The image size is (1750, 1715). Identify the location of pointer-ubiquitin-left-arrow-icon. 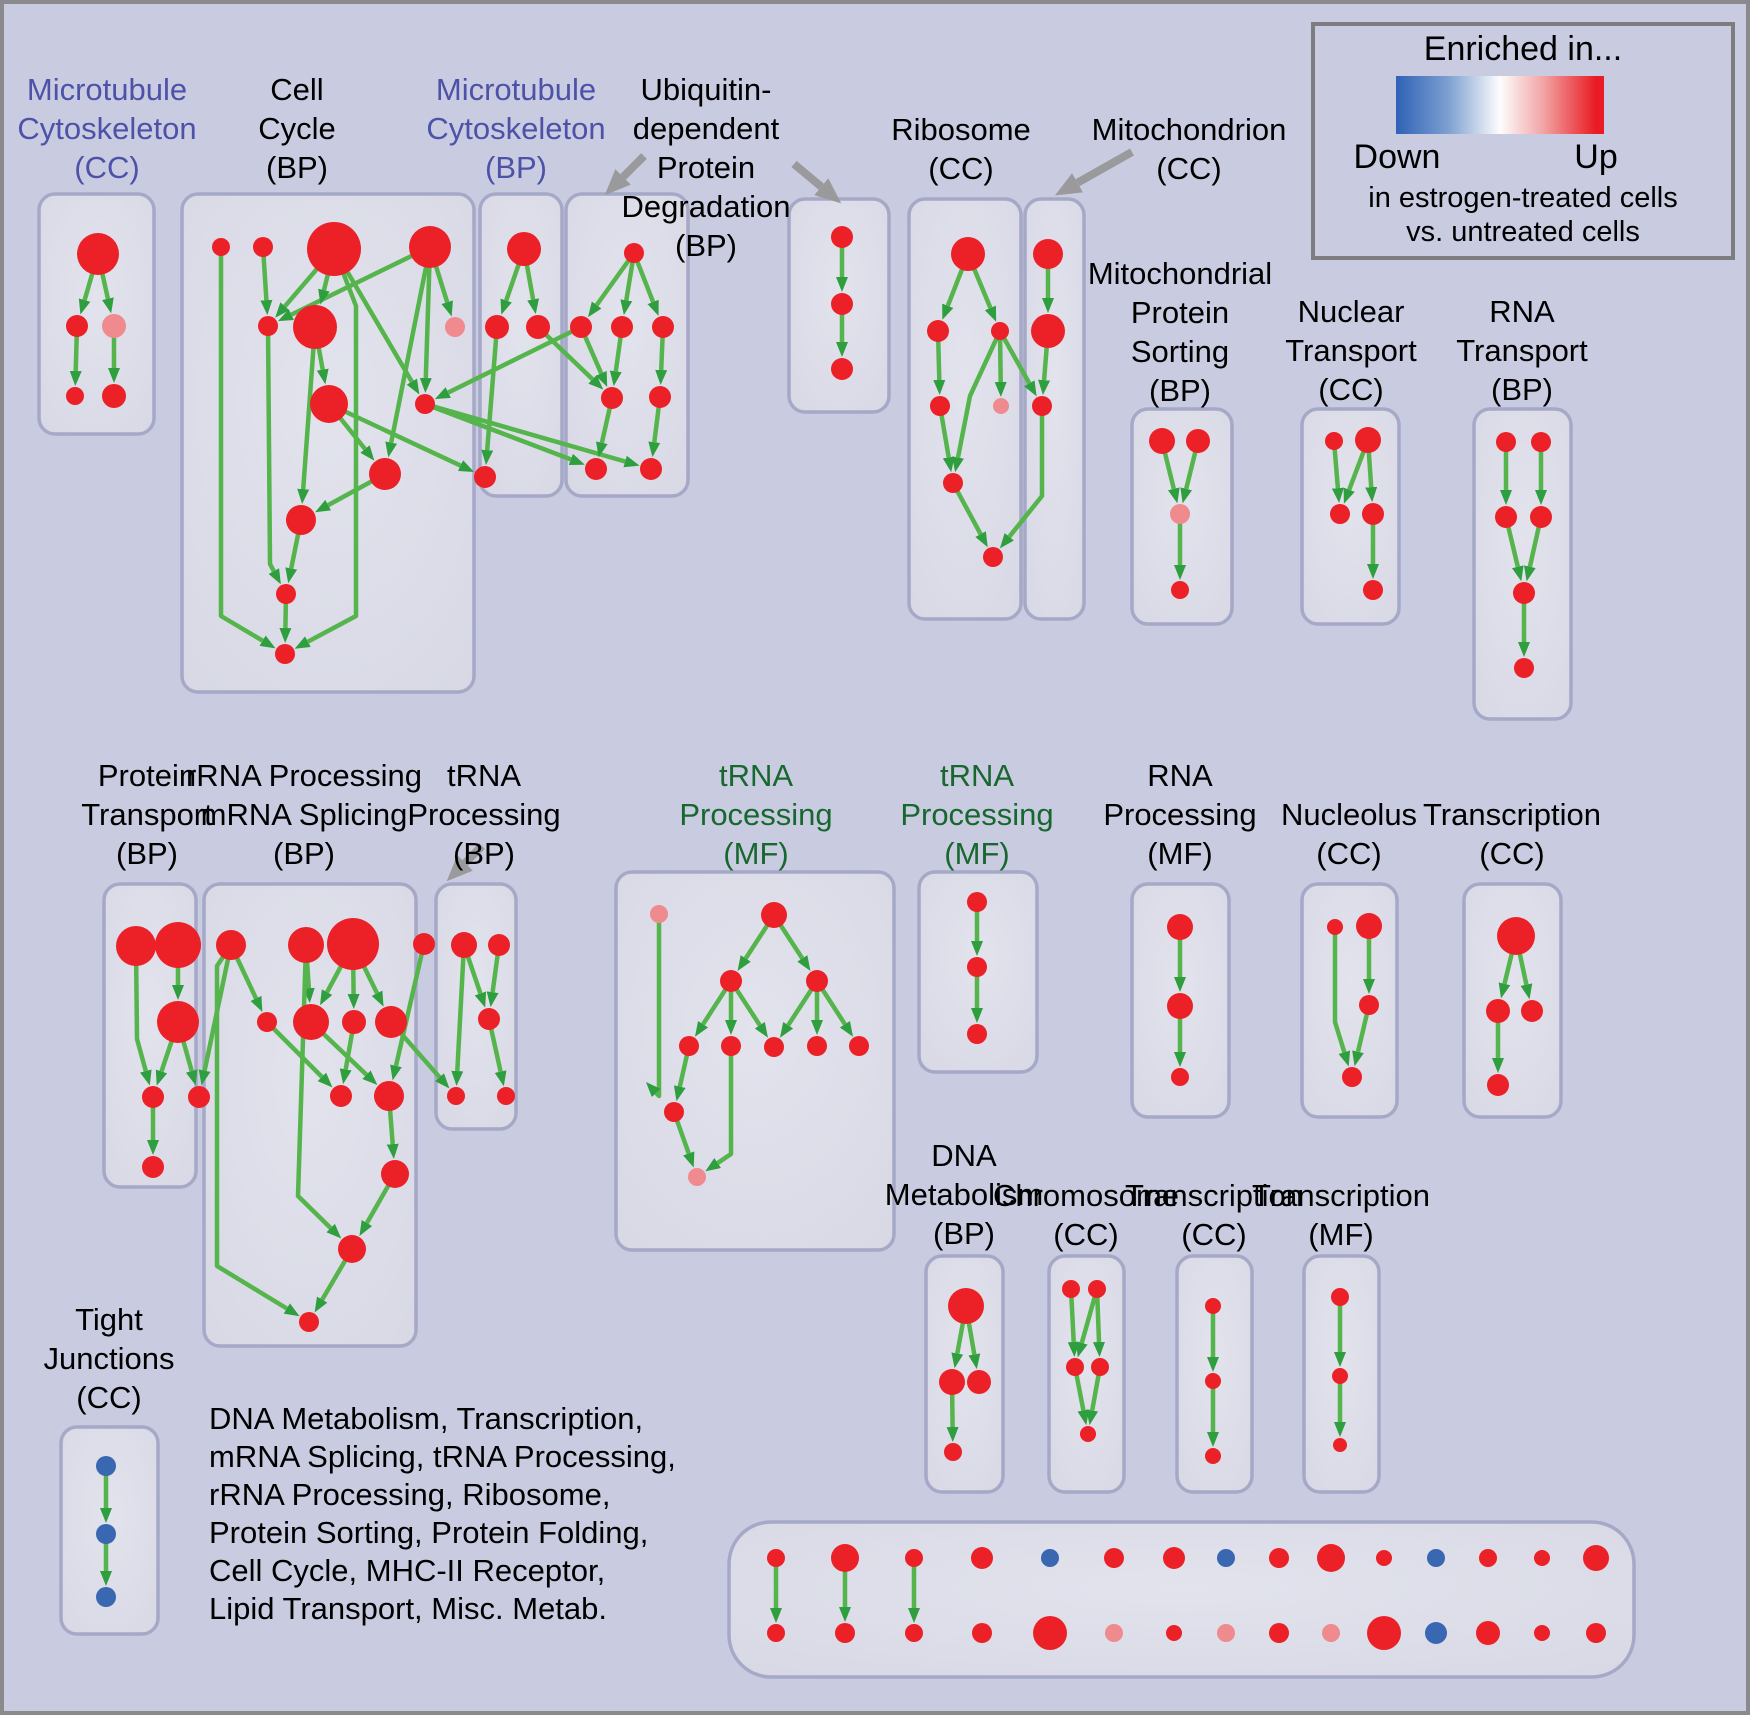
(625, 174).